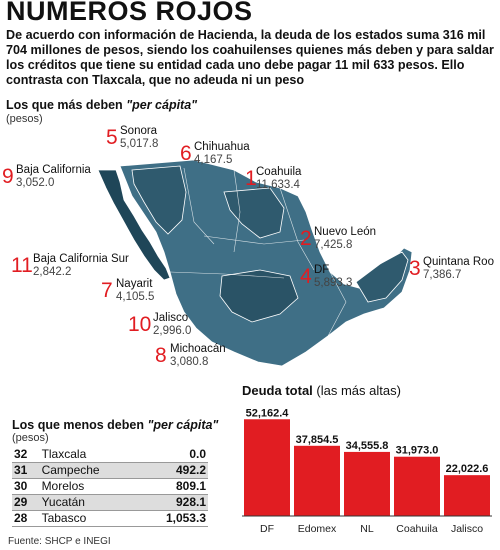 The width and height of the screenshot is (500, 550). I want to click on table-row: 29 Yucatán 928.1, so click(110, 502).